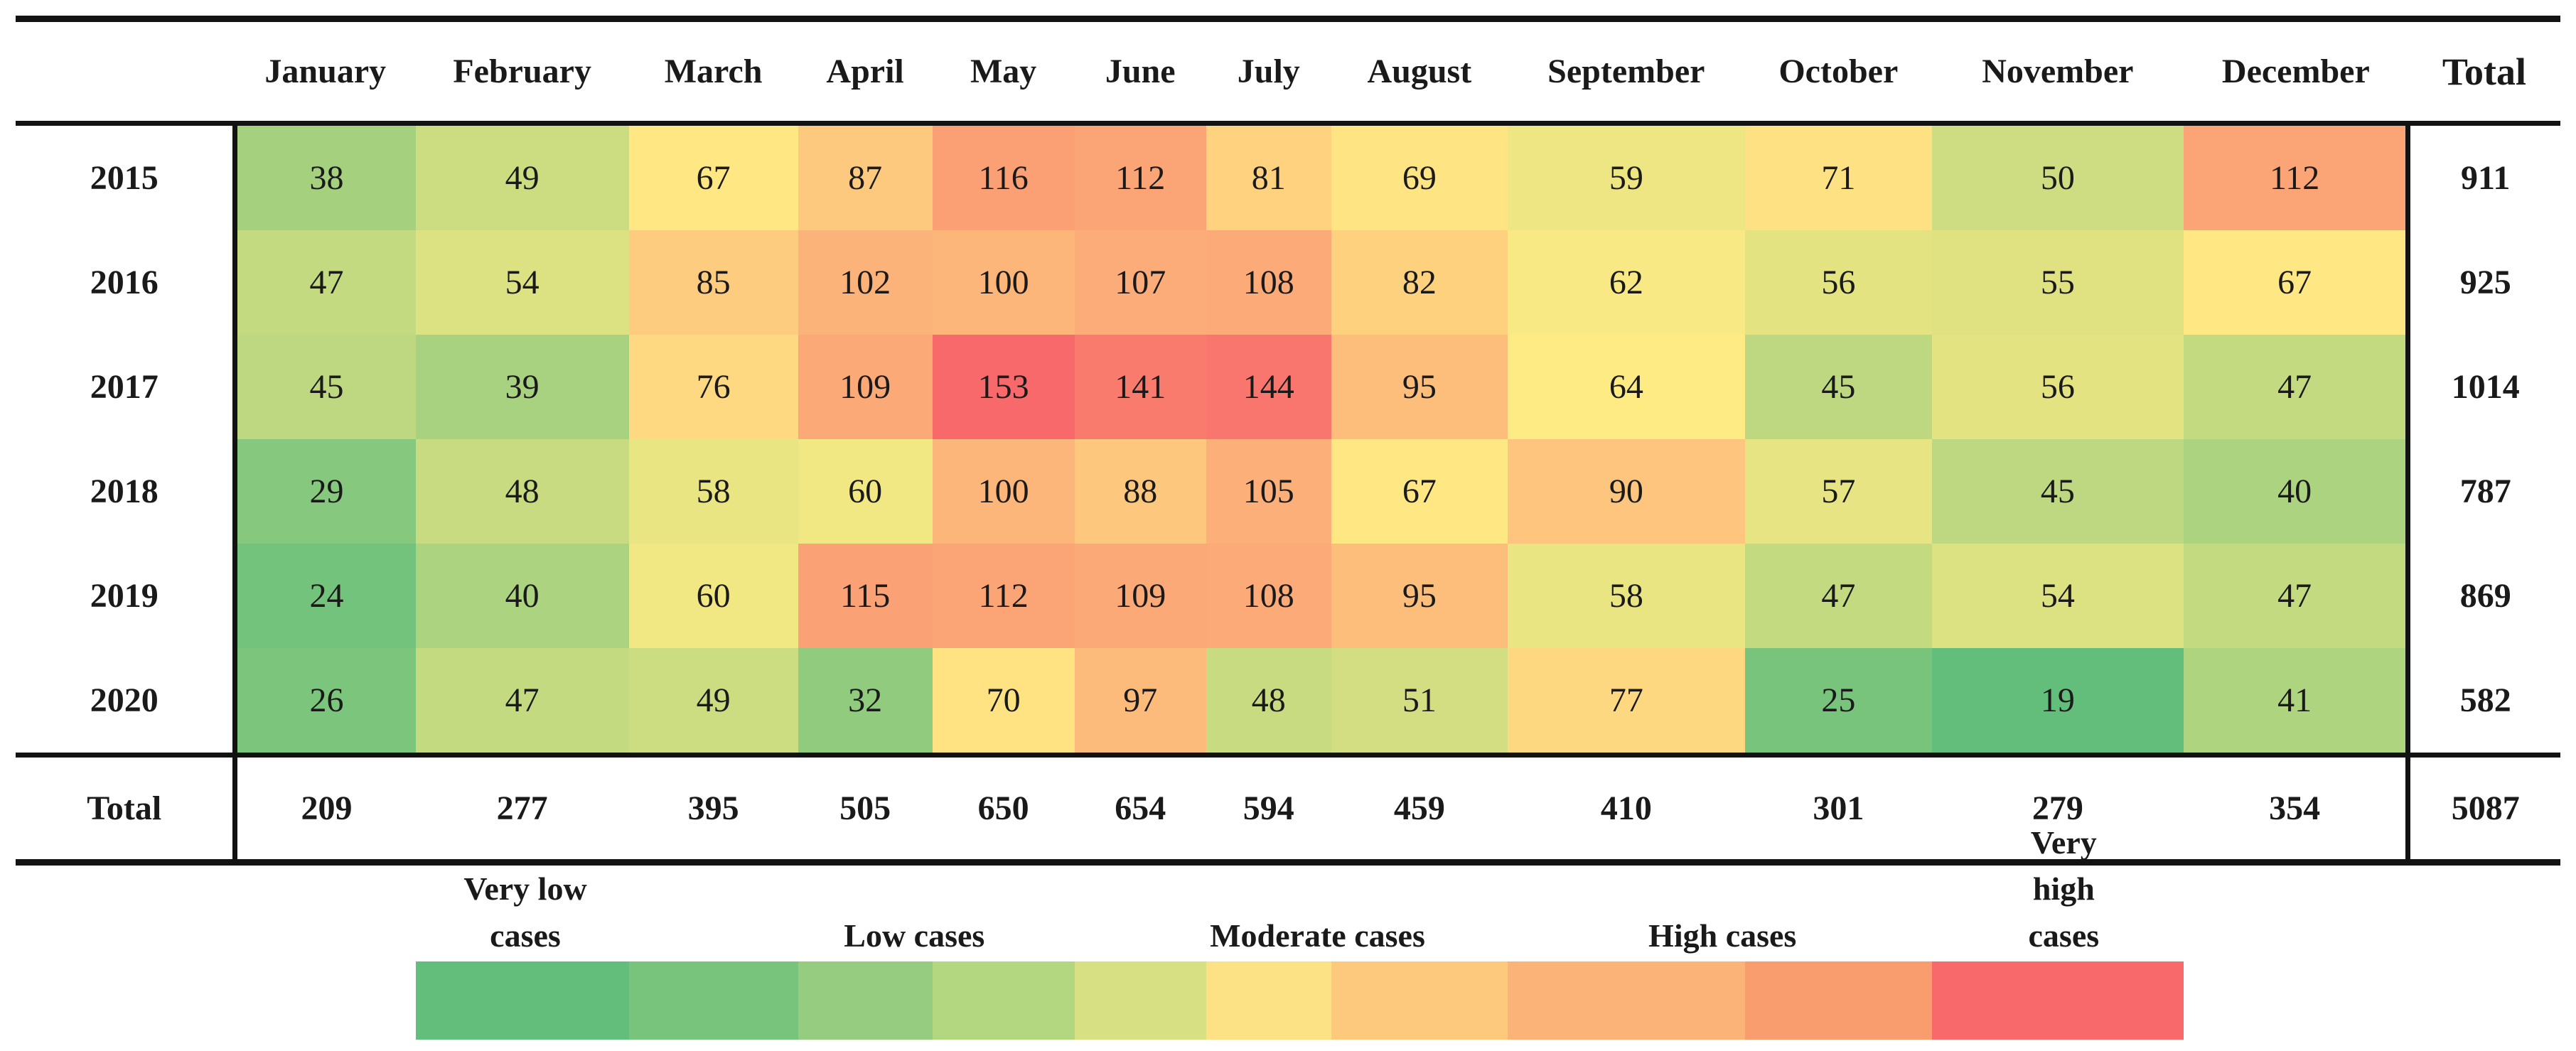  I want to click on column-total: 654, so click(1140, 810).